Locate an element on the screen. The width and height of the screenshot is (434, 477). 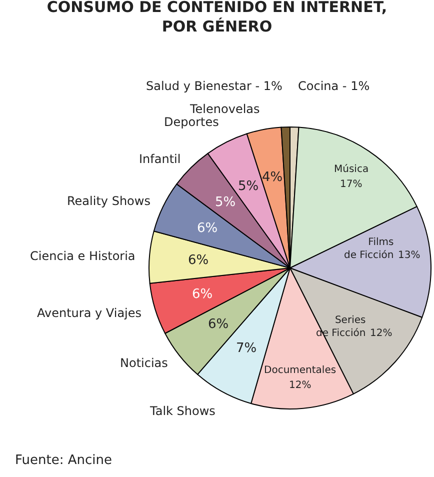
source-note: Fuente: Ancine is located at coordinates (63, 460).